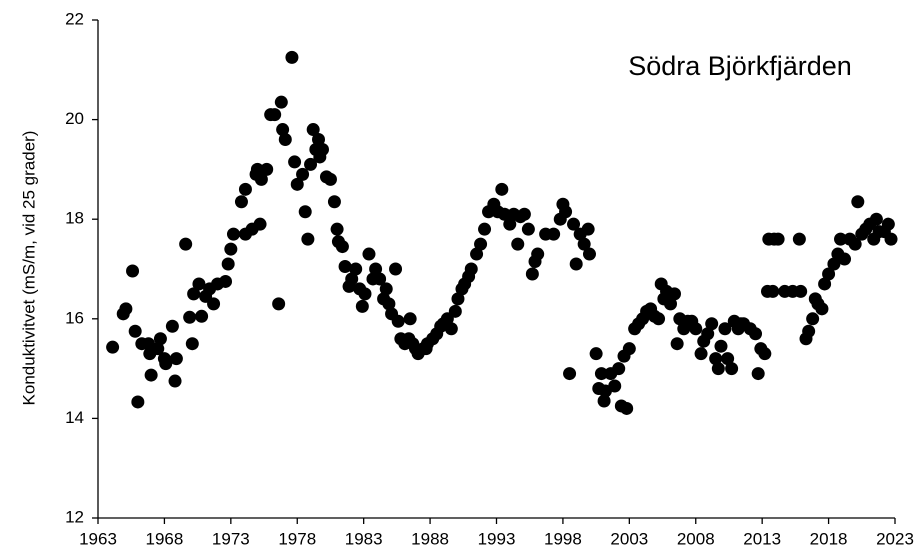  What do you see at coordinates (74, 118) in the screenshot?
I see `y-tick-label: 20` at bounding box center [74, 118].